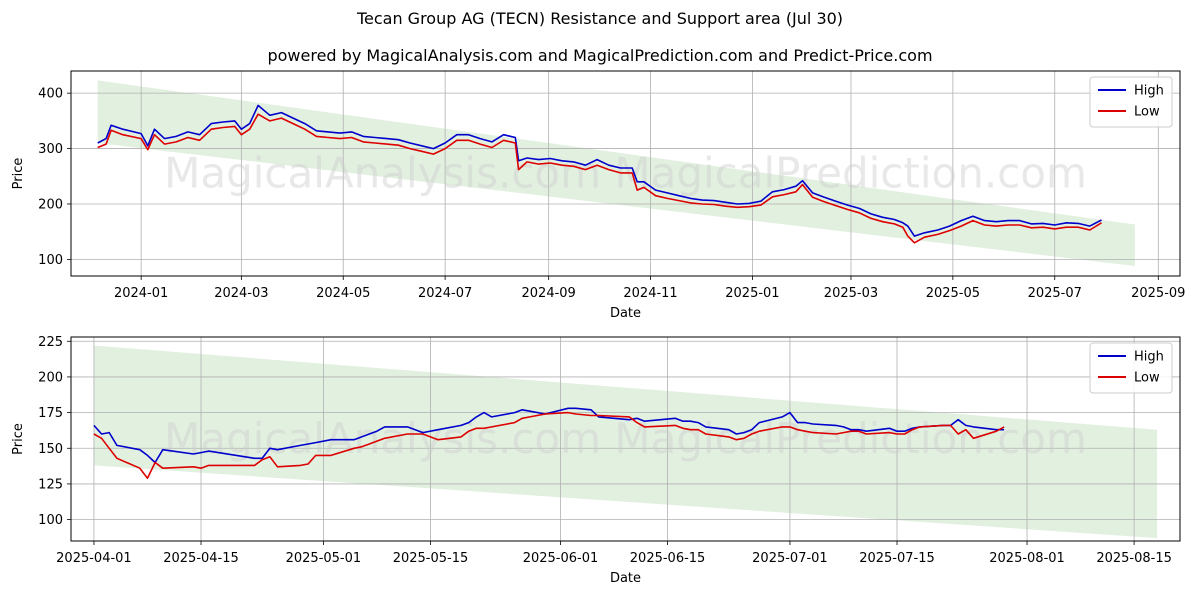  What do you see at coordinates (343, 293) in the screenshot?
I see `x-tick-label: 2024-05` at bounding box center [343, 293].